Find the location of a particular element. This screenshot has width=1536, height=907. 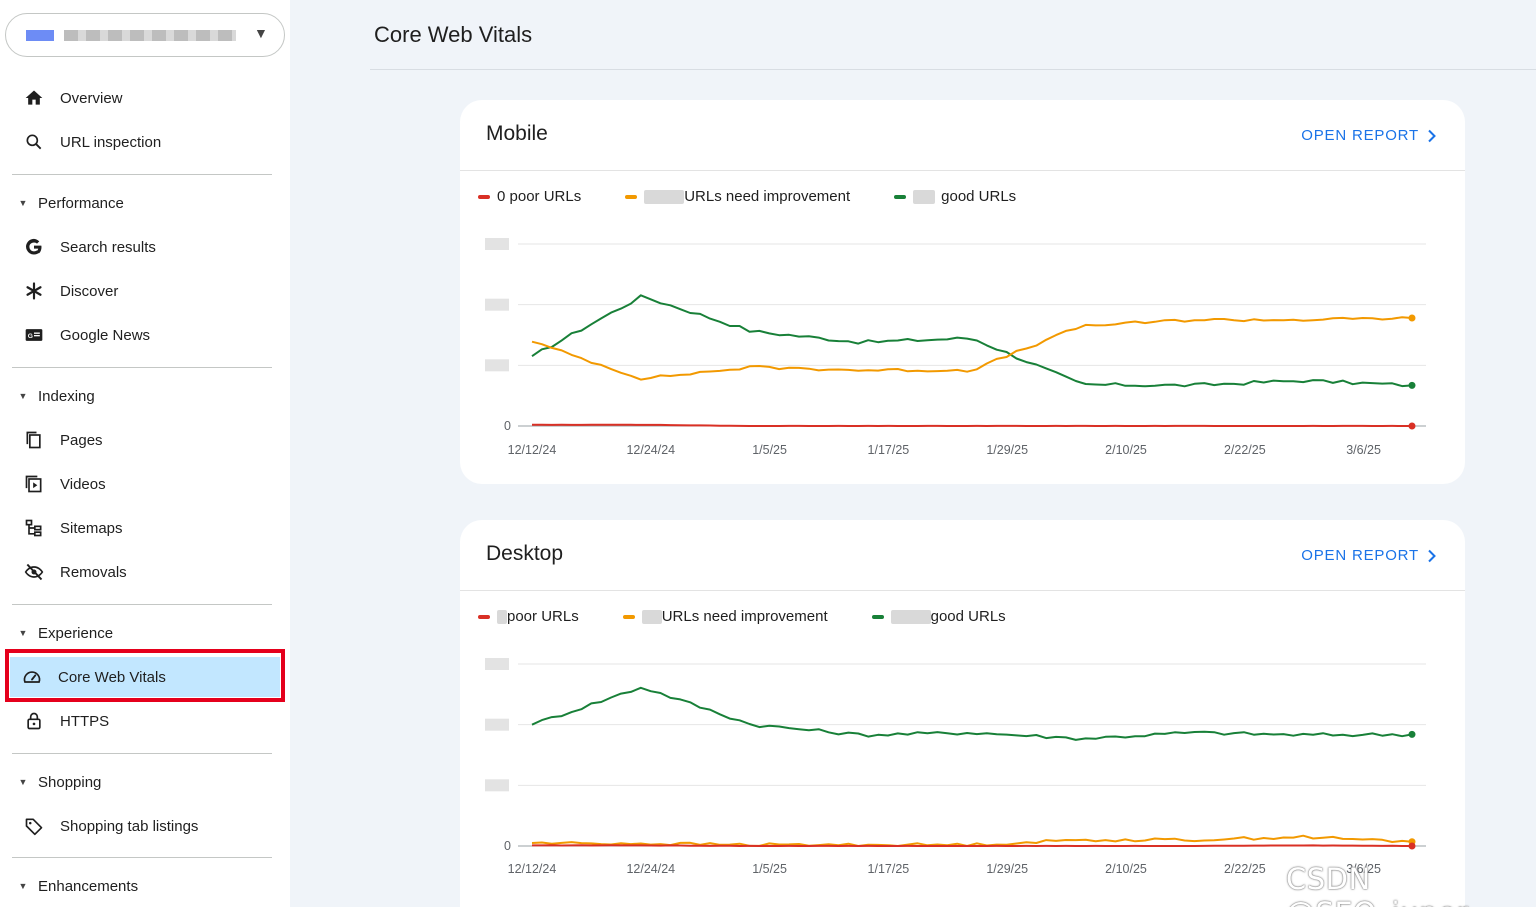

series-line-good is located at coordinates (972, 713).